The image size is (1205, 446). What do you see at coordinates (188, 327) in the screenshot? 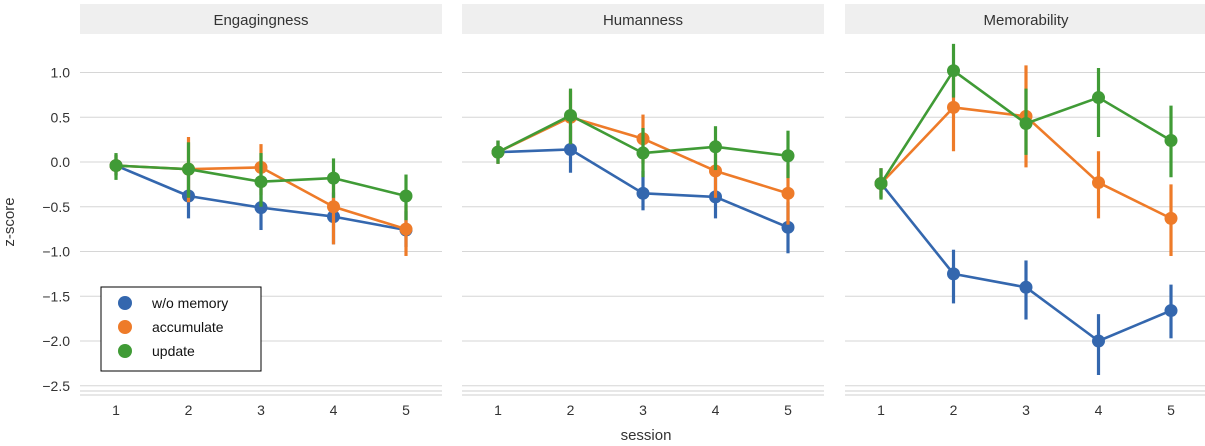
I see `legend-label-accumulate: accumulate` at bounding box center [188, 327].